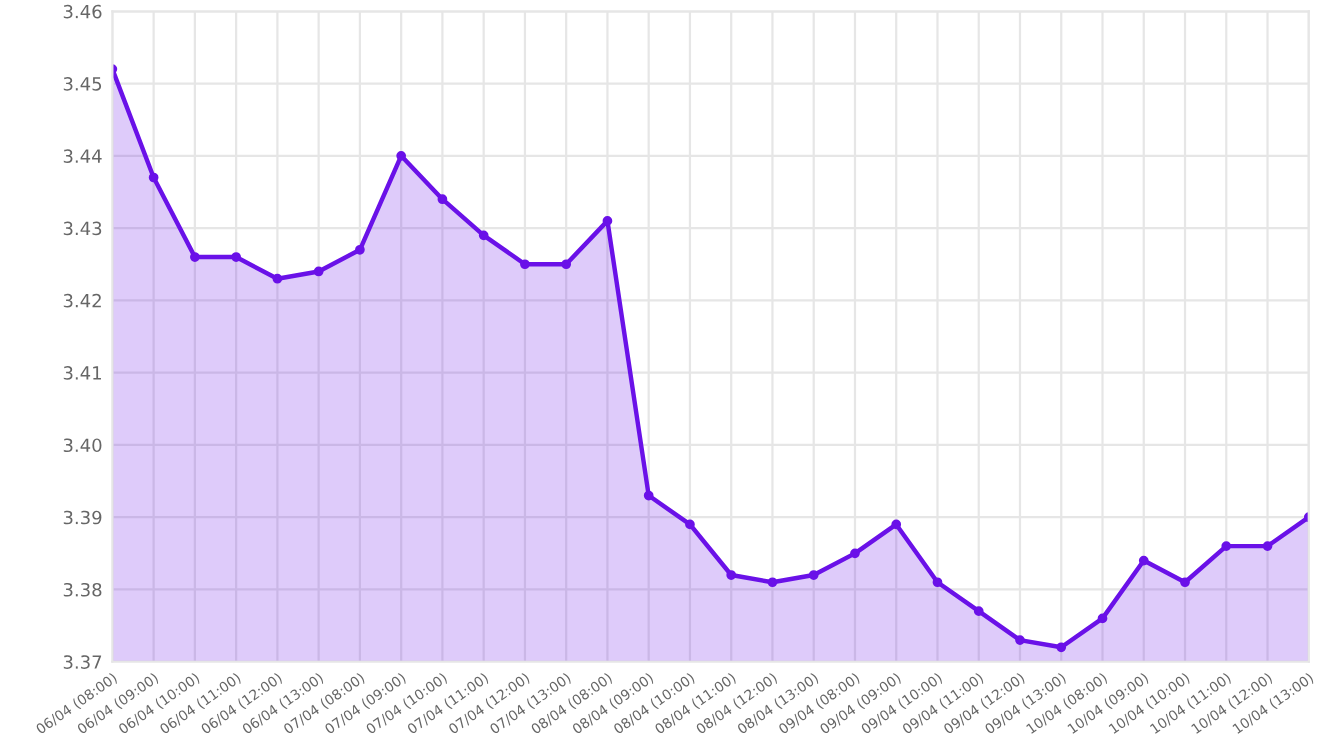 This screenshot has height=752, width=1322. What do you see at coordinates (82, 662) in the screenshot?
I see `y-tick-label: 3.37` at bounding box center [82, 662].